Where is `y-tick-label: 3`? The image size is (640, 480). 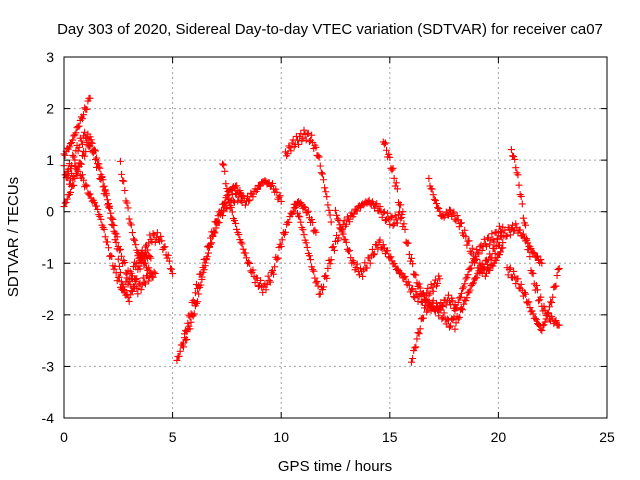
y-tick-label: 3 is located at coordinates (50, 57).